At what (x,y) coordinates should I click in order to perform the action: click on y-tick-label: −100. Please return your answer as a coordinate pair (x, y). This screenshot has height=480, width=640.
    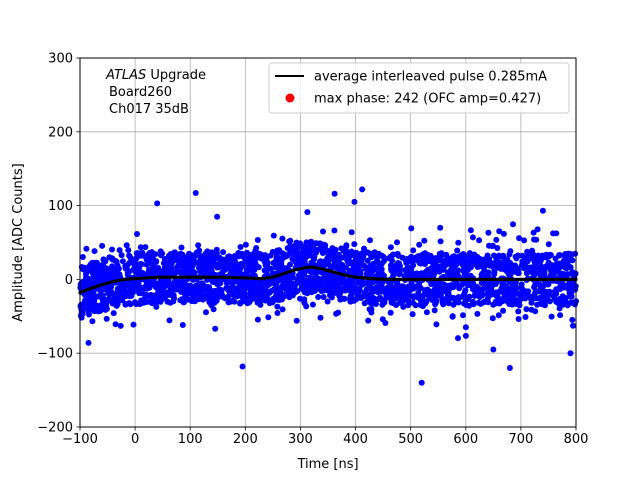
    Looking at the image, I should click on (55, 354).